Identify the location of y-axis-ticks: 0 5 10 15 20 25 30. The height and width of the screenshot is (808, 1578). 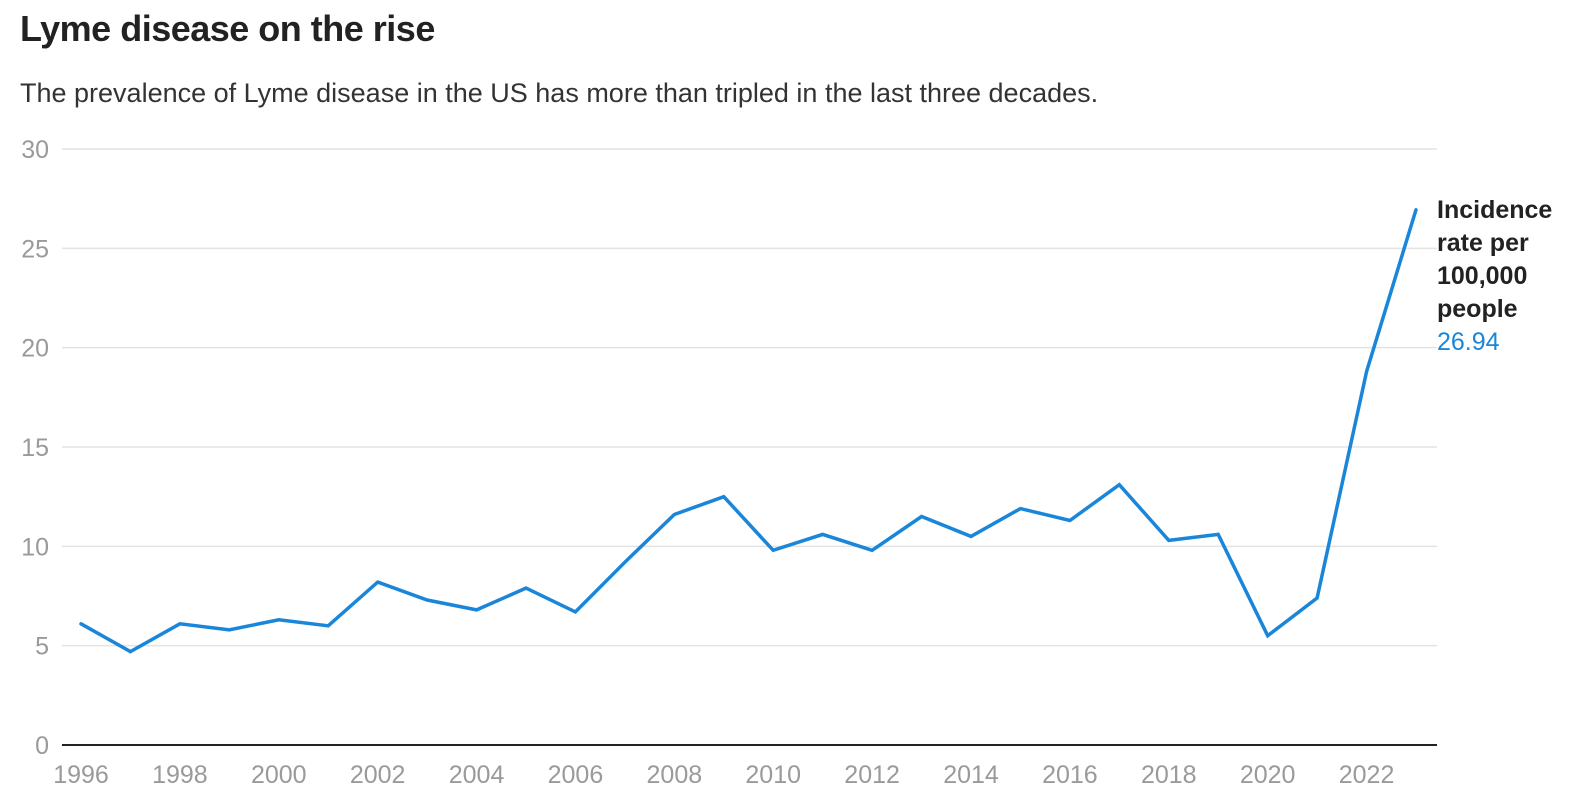
(35, 448).